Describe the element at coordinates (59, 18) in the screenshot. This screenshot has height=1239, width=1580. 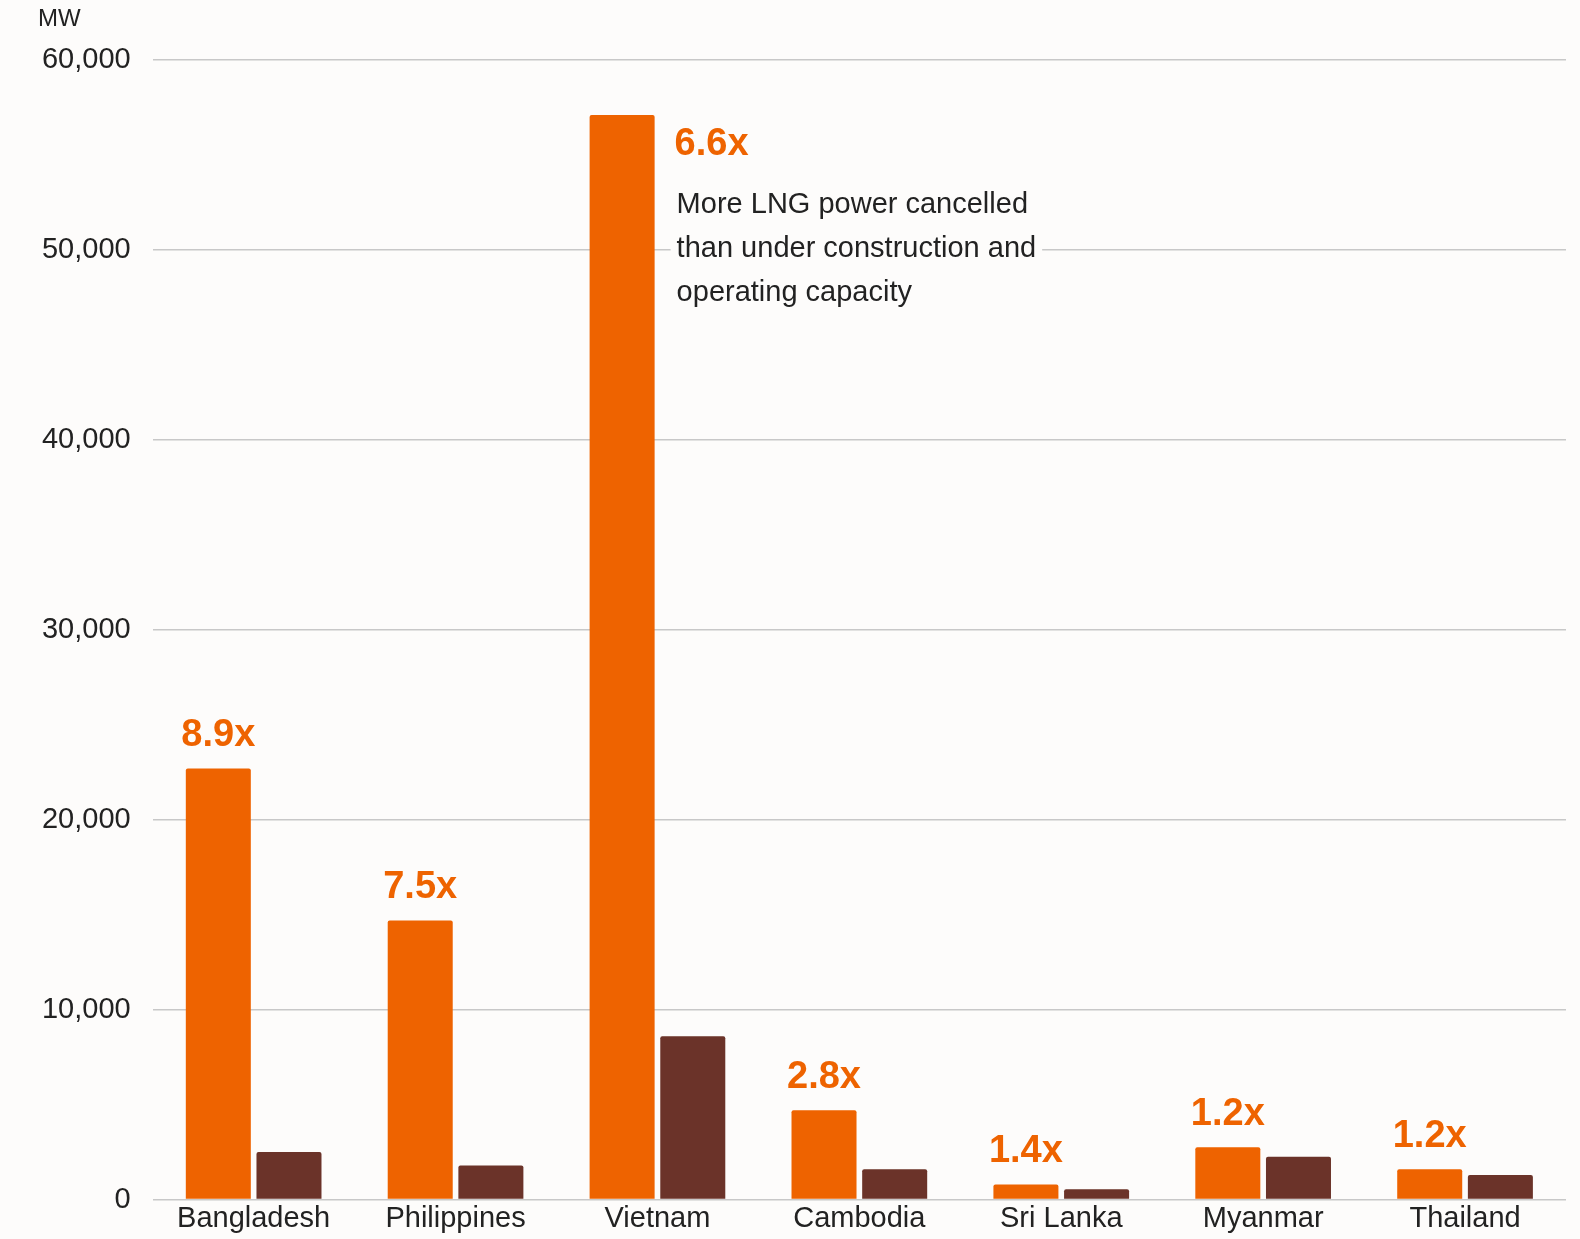
I see `y-axis-title: MW` at that location.